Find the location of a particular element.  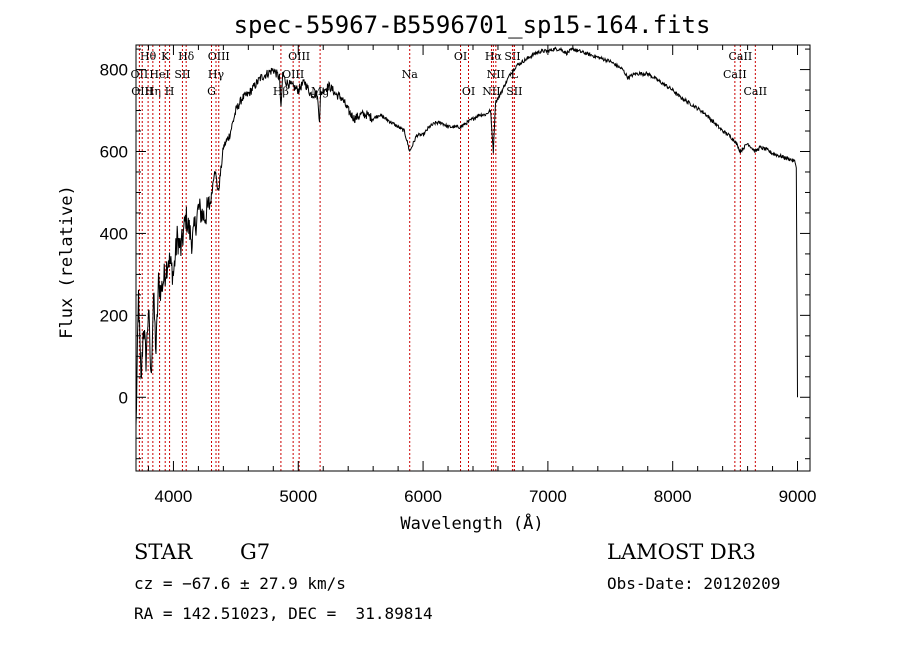

line-marker-label-12: OIII is located at coordinates (299, 56).